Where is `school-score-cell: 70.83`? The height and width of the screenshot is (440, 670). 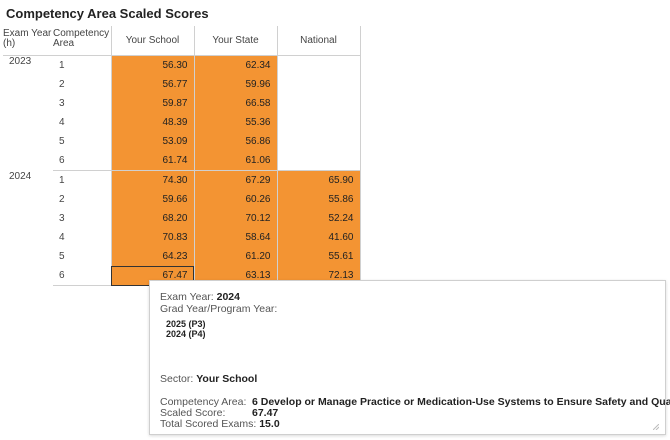
school-score-cell: 70.83 is located at coordinates (153, 237).